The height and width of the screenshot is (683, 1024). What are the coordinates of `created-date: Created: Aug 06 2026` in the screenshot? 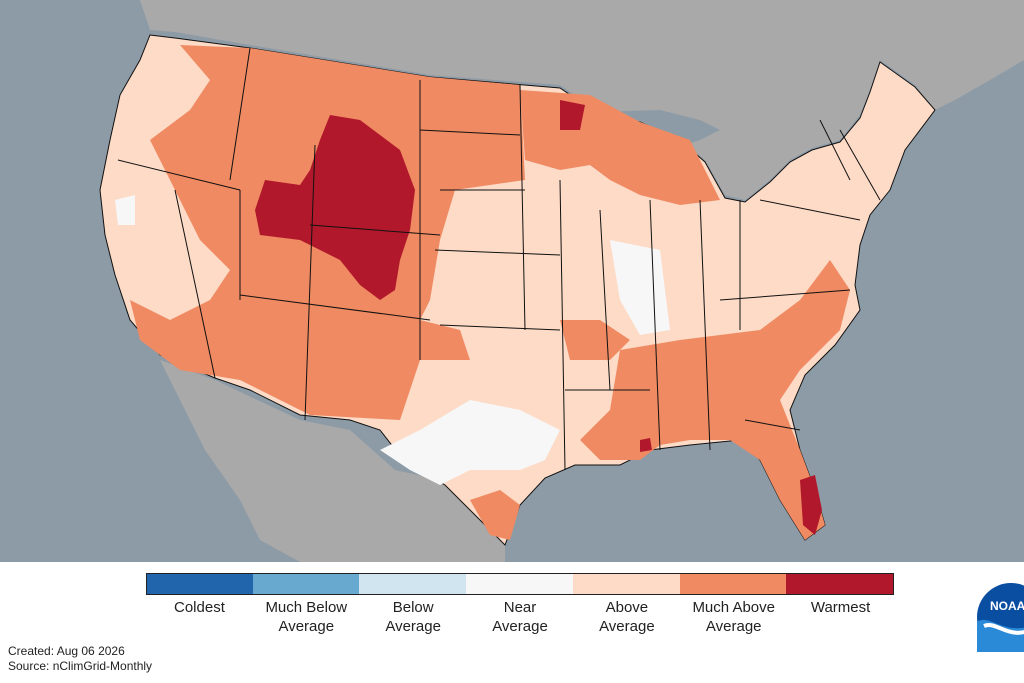 It's located at (66, 651).